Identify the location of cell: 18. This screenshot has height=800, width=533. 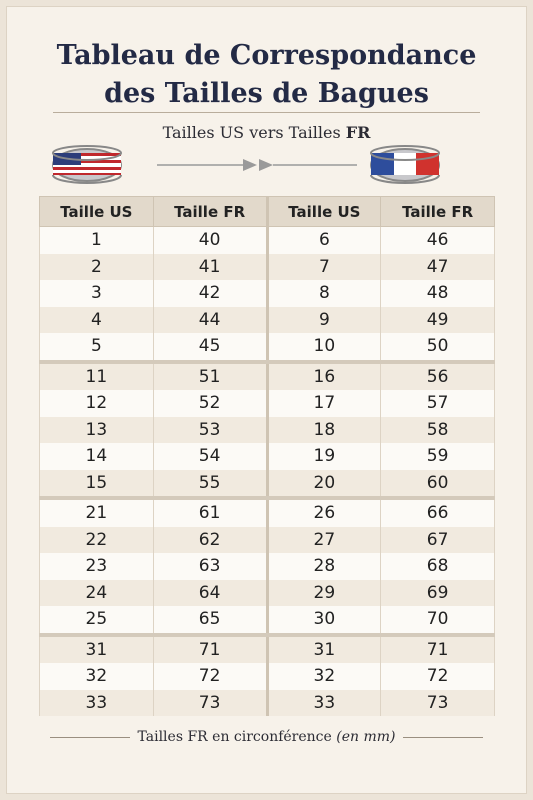
(323, 429).